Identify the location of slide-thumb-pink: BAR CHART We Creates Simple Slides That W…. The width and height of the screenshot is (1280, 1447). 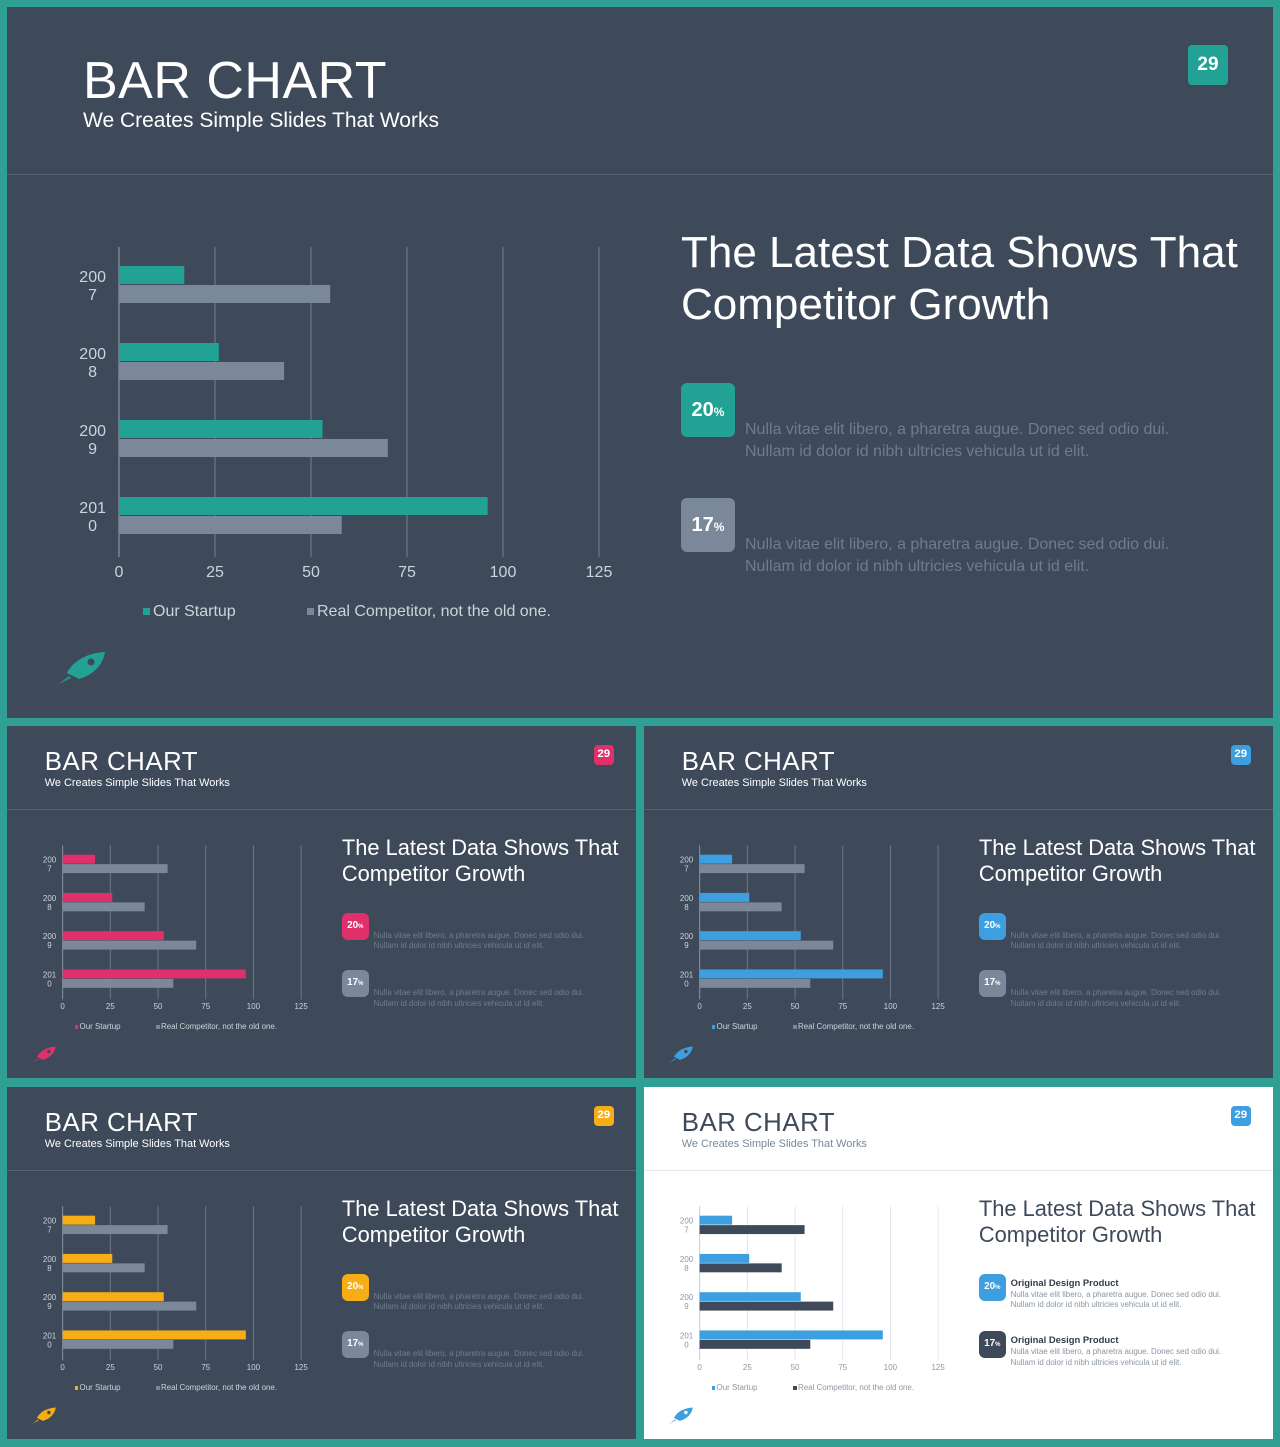
(321, 902).